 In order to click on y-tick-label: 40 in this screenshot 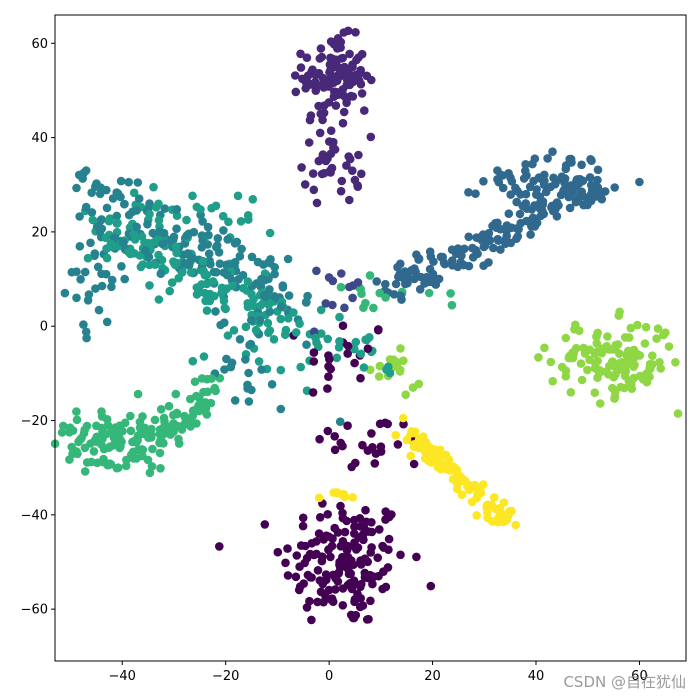, I will do `click(39, 138)`.